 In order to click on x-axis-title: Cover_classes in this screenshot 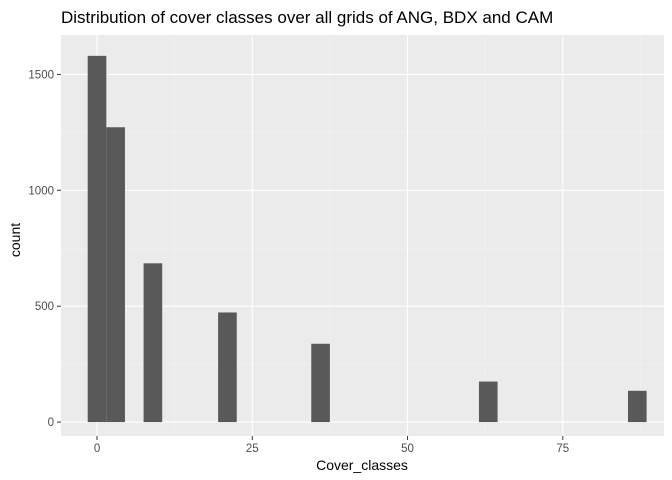, I will do `click(362, 465)`.